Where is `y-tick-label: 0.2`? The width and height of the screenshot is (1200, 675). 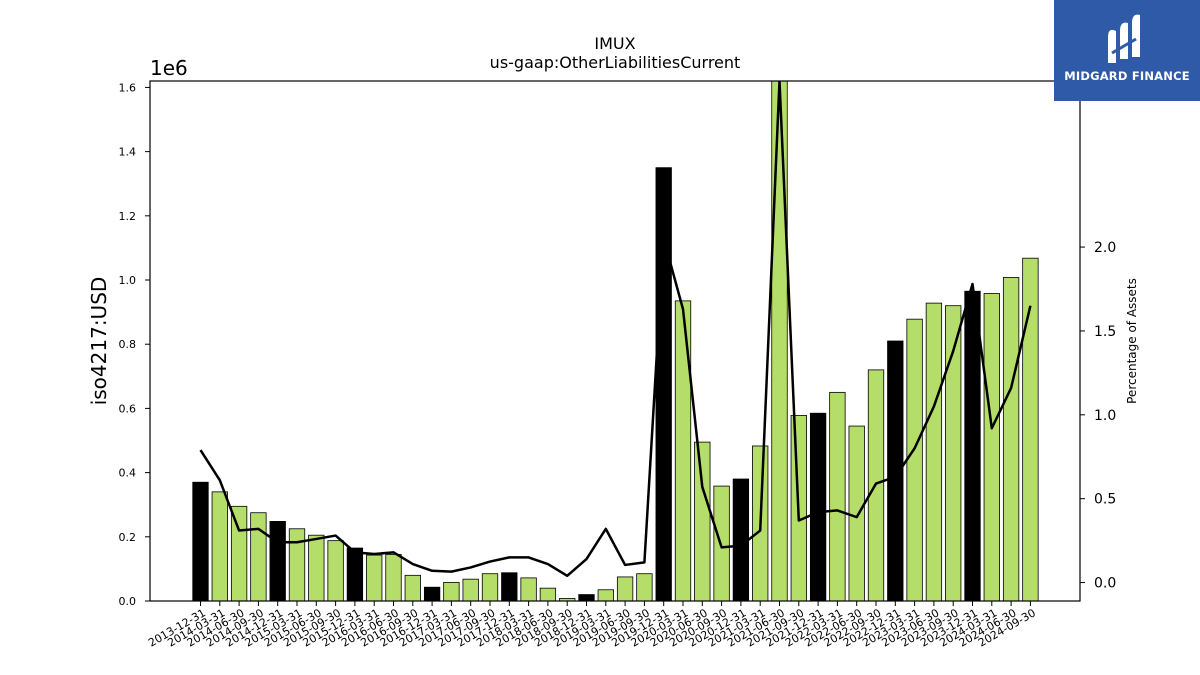 y-tick-label: 0.2 is located at coordinates (128, 537).